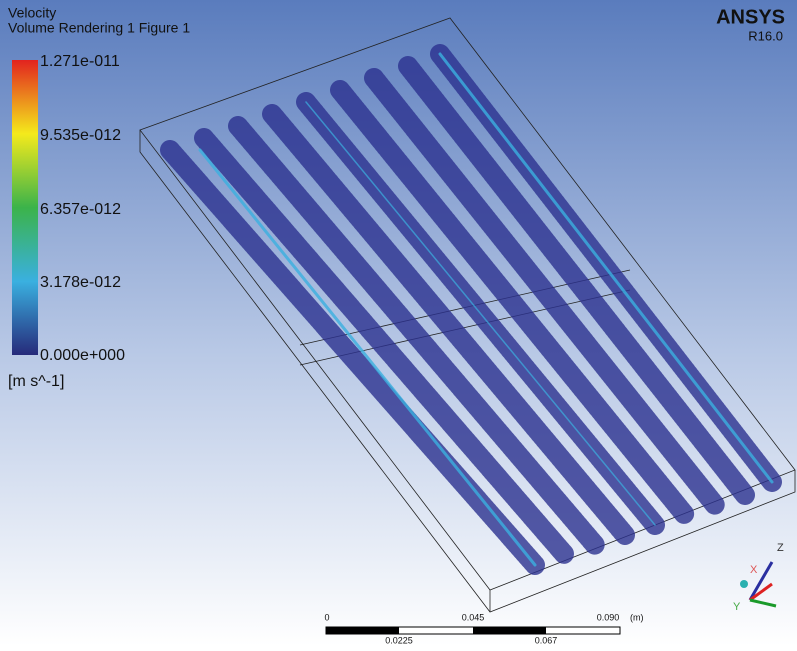  I want to click on legend-label: 0.000e+000, so click(82, 355).